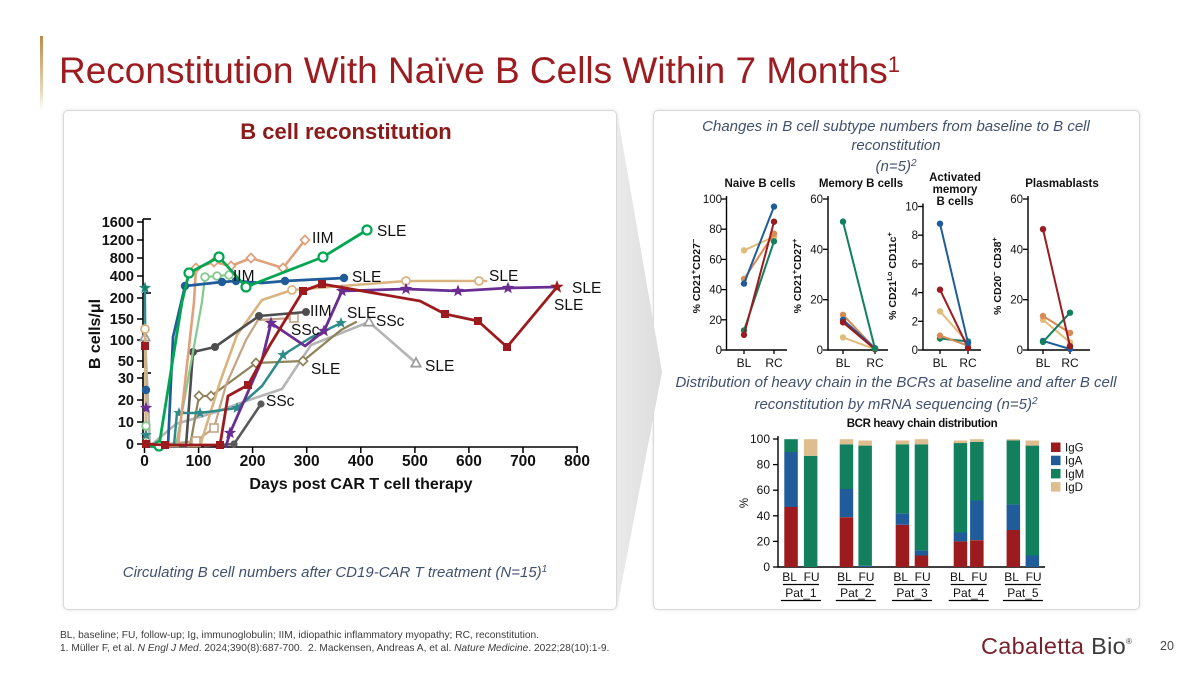 The width and height of the screenshot is (1200, 675). What do you see at coordinates (856, 593) in the screenshot?
I see `svg-text: Pat_2` at bounding box center [856, 593].